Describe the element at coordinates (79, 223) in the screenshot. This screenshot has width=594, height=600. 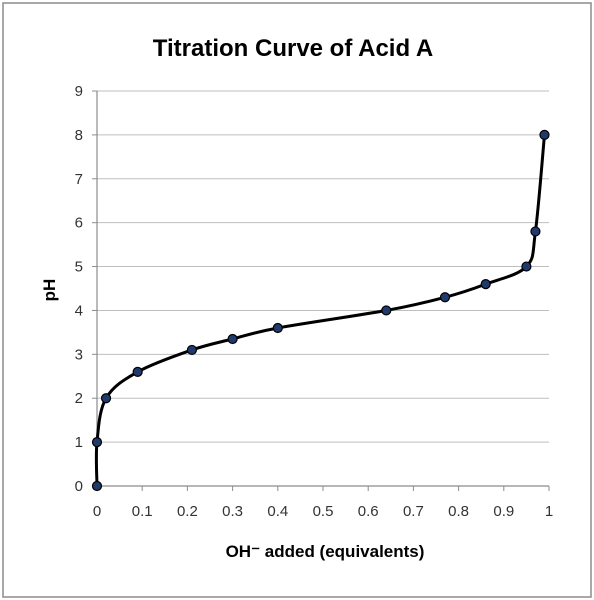
I see `y-tick-label: 6` at that location.